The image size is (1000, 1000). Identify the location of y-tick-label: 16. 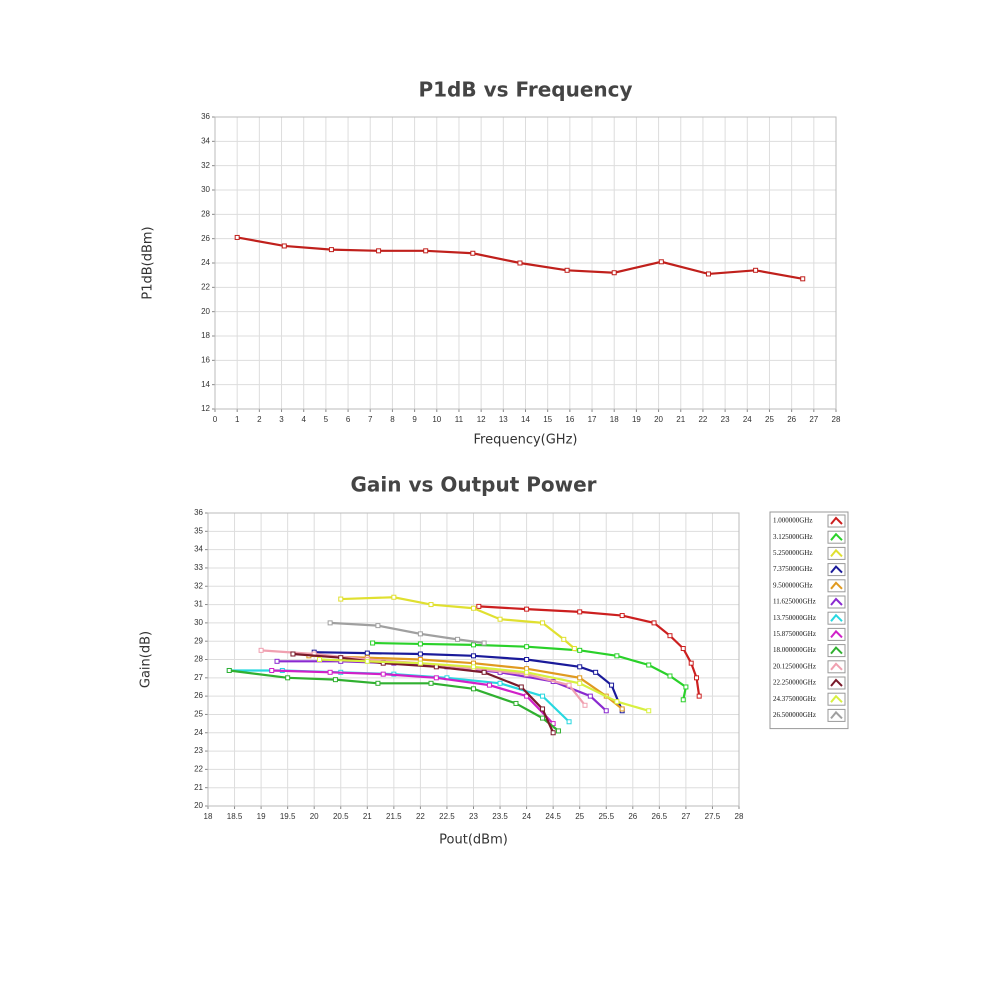
(205, 359).